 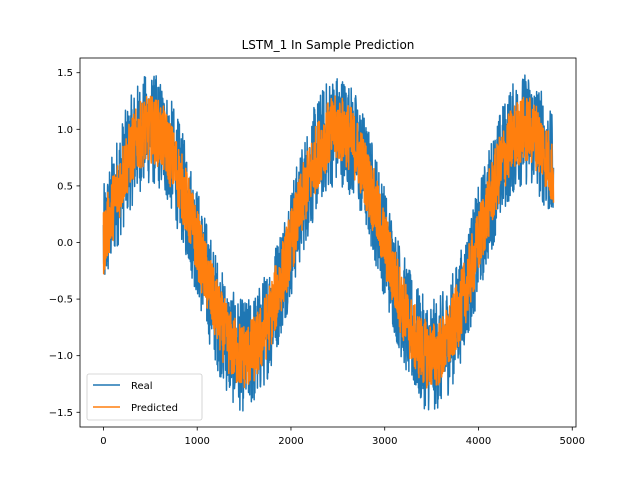 What do you see at coordinates (572, 441) in the screenshot?
I see `x-tick-label: 5000` at bounding box center [572, 441].